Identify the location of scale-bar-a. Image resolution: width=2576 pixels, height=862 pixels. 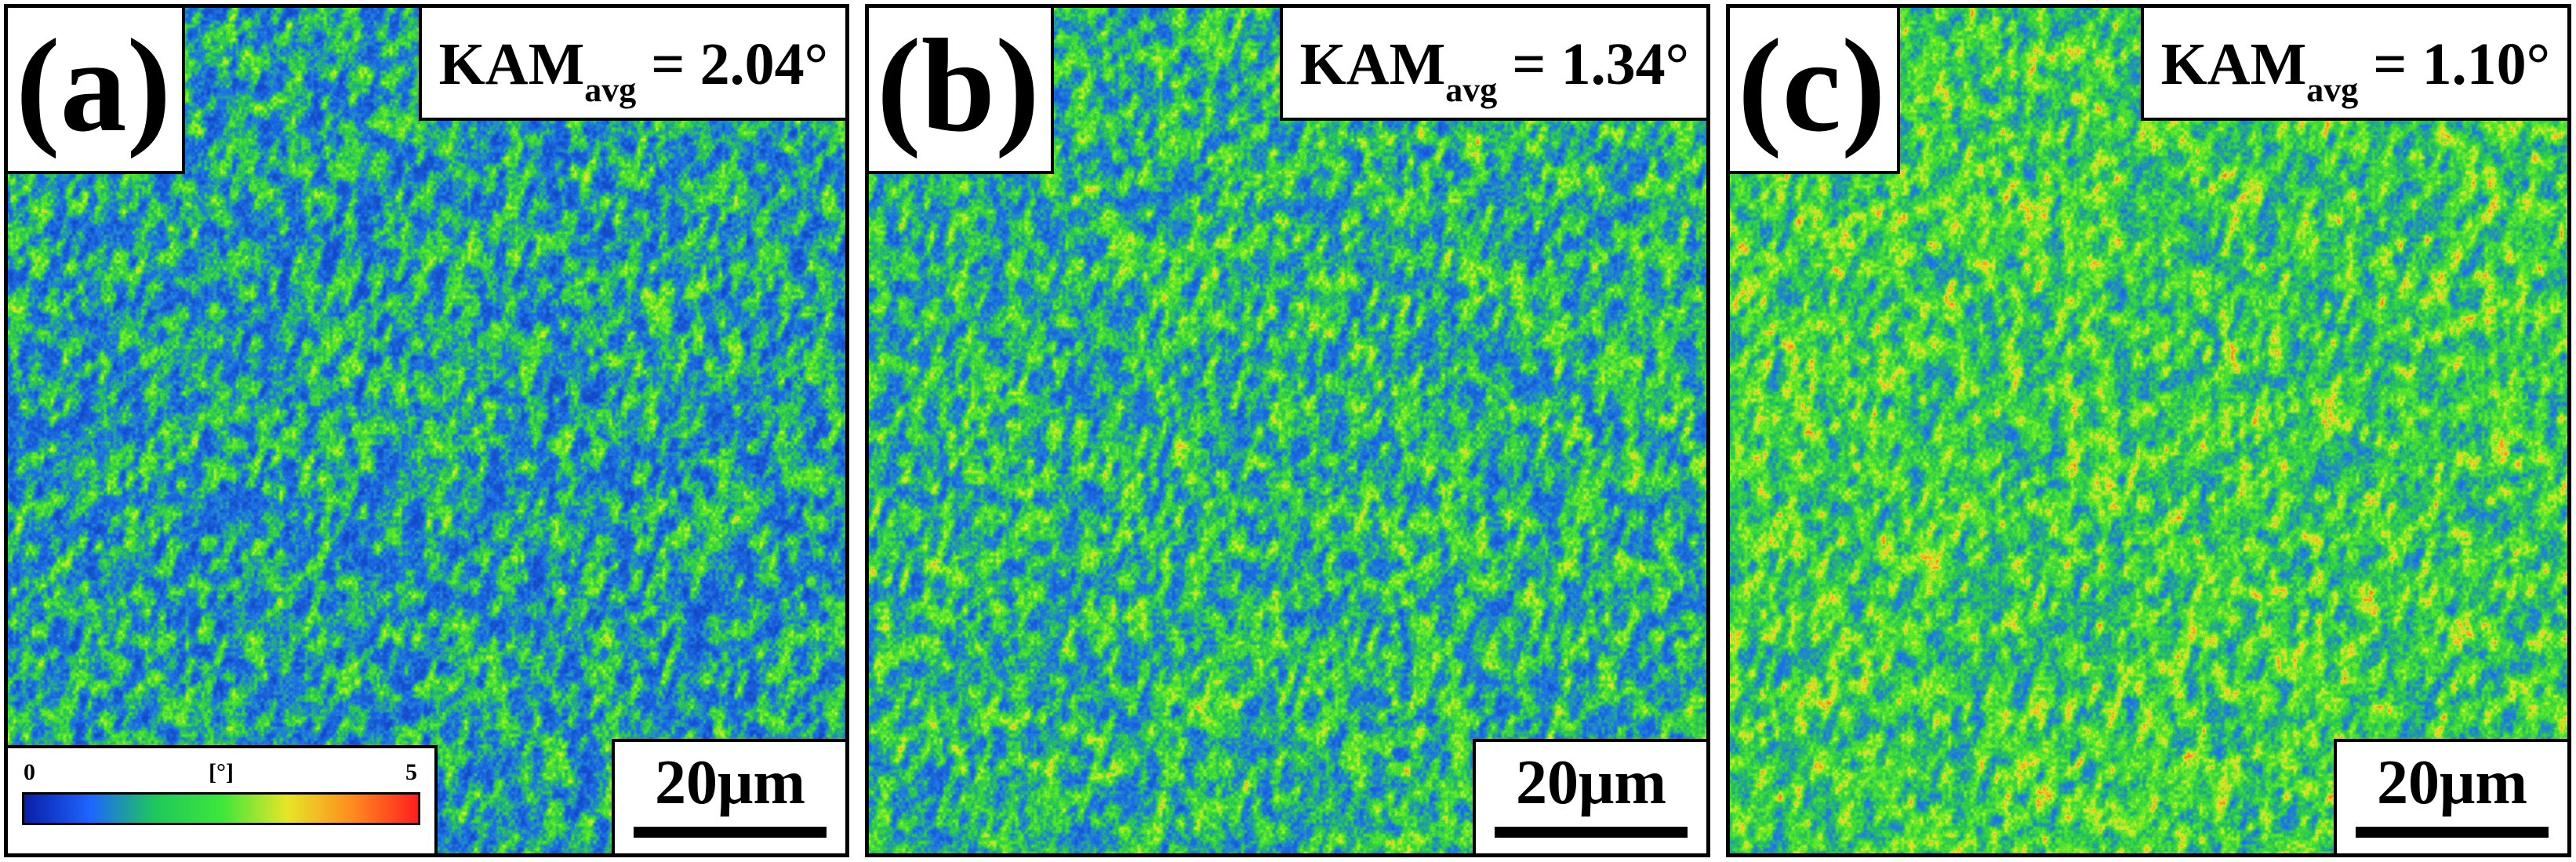
(730, 832).